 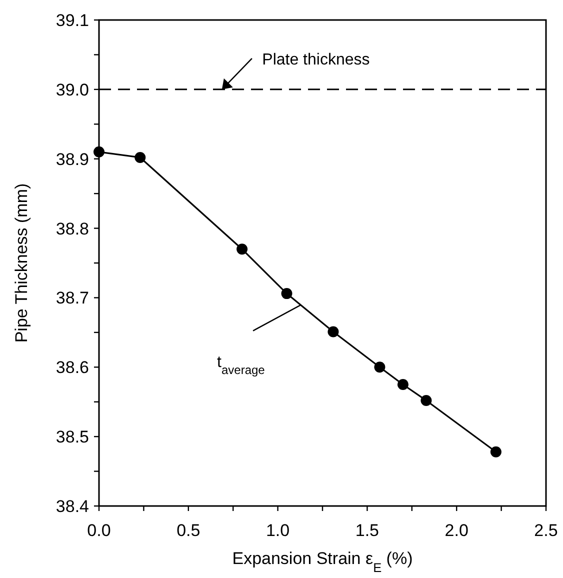 I want to click on x-tick-label: 1.5, so click(x=367, y=530).